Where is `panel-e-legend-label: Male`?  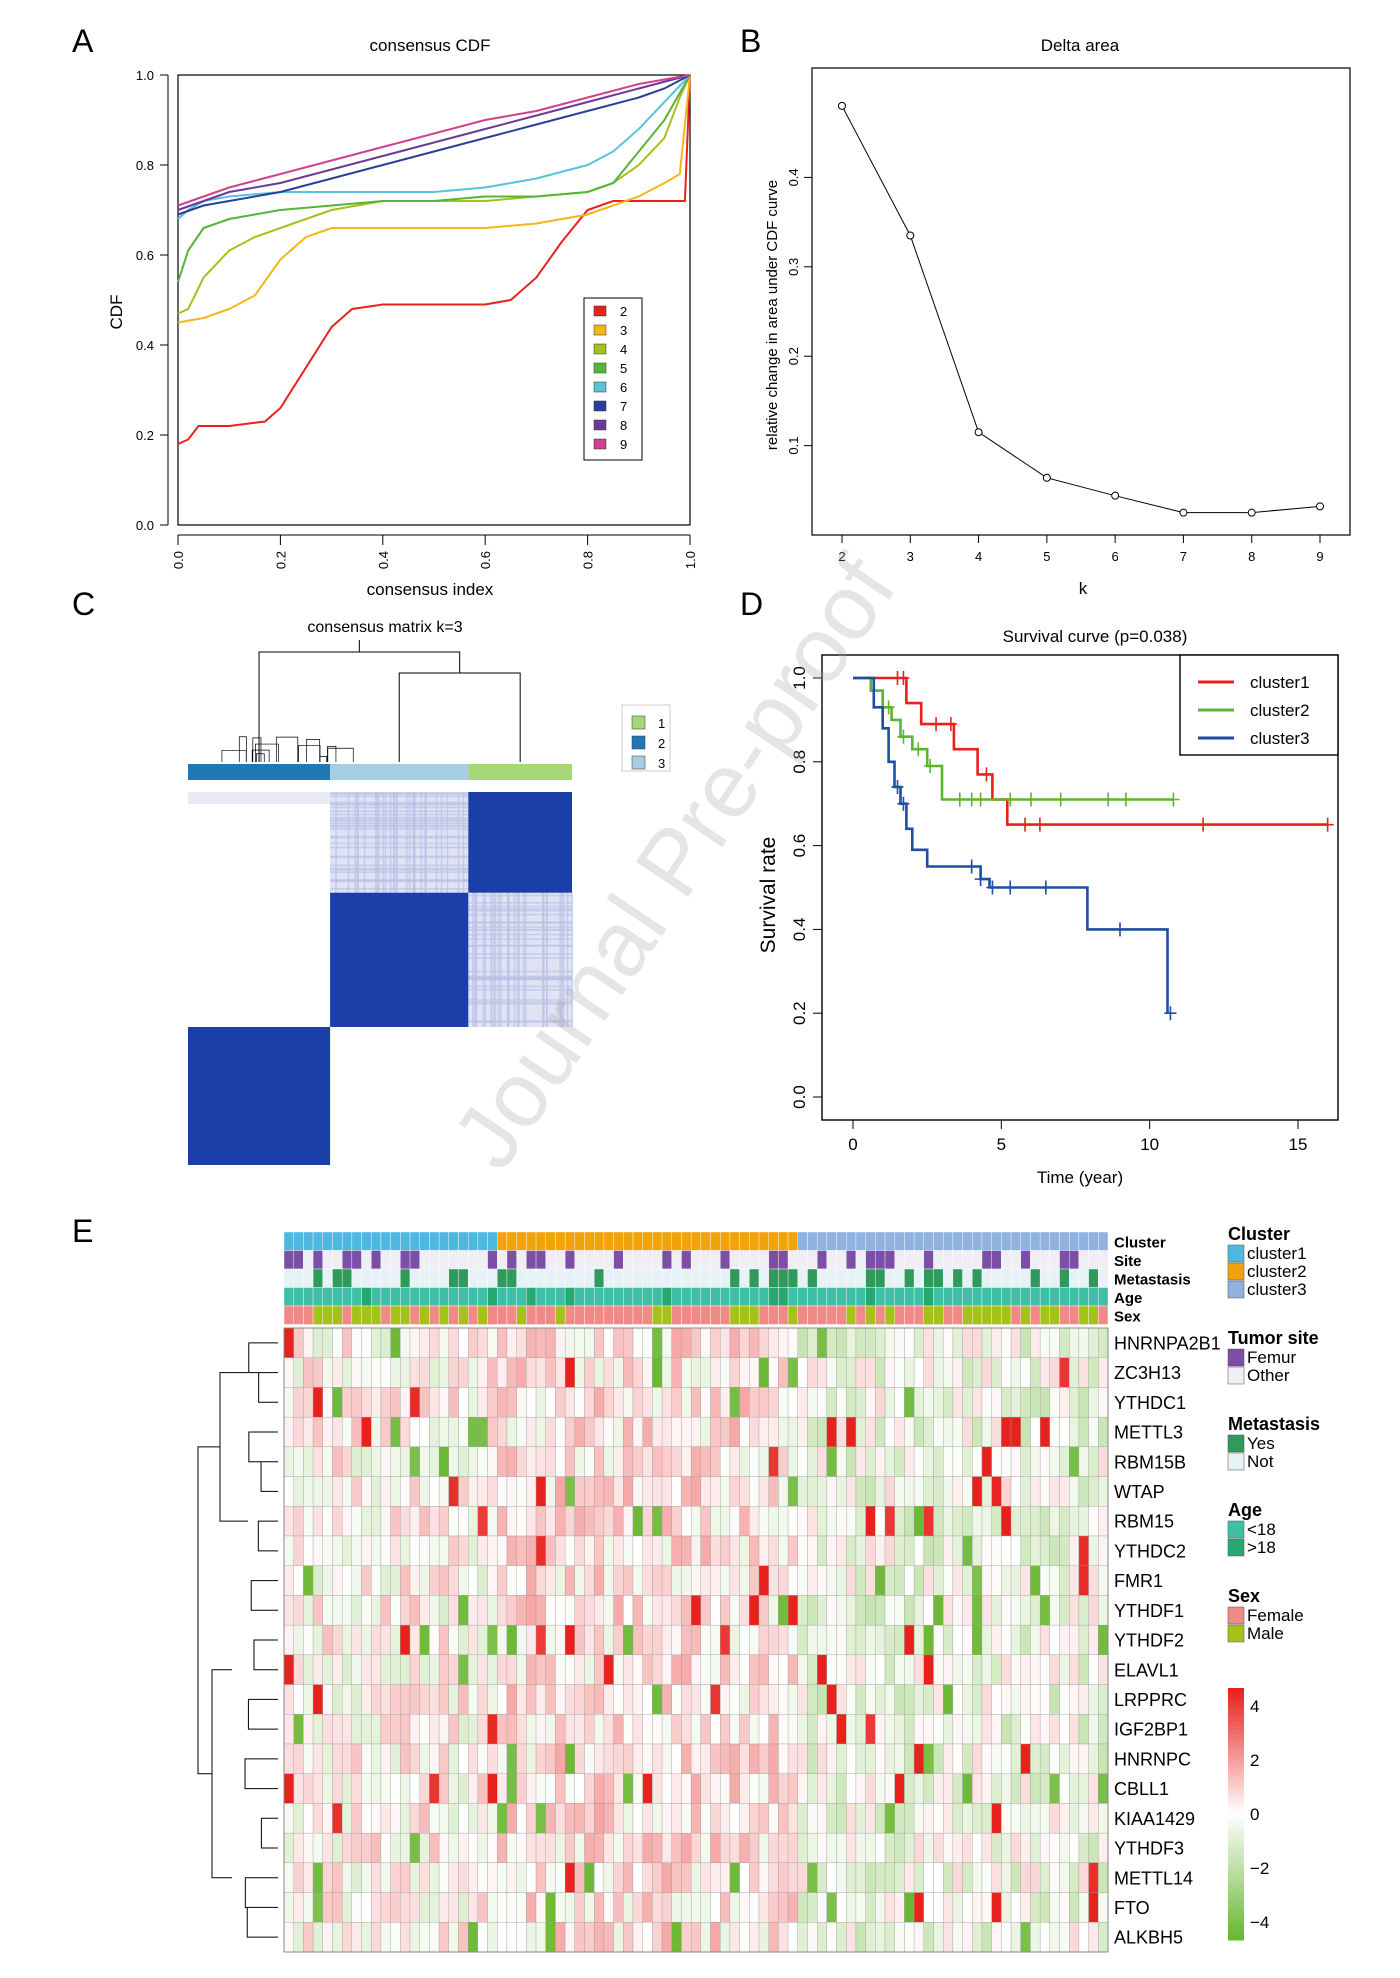 panel-e-legend-label: Male is located at coordinates (1265, 1633).